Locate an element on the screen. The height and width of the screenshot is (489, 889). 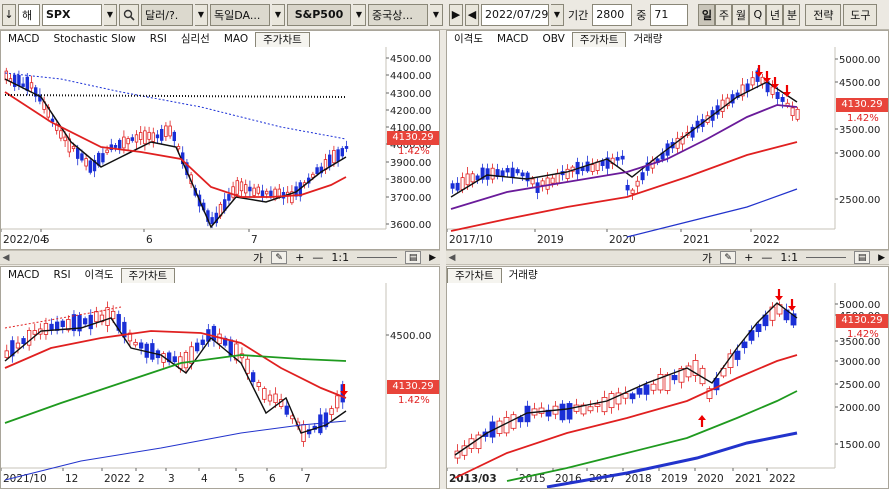
currency-label: 달러/?. is located at coordinates (162, 15).